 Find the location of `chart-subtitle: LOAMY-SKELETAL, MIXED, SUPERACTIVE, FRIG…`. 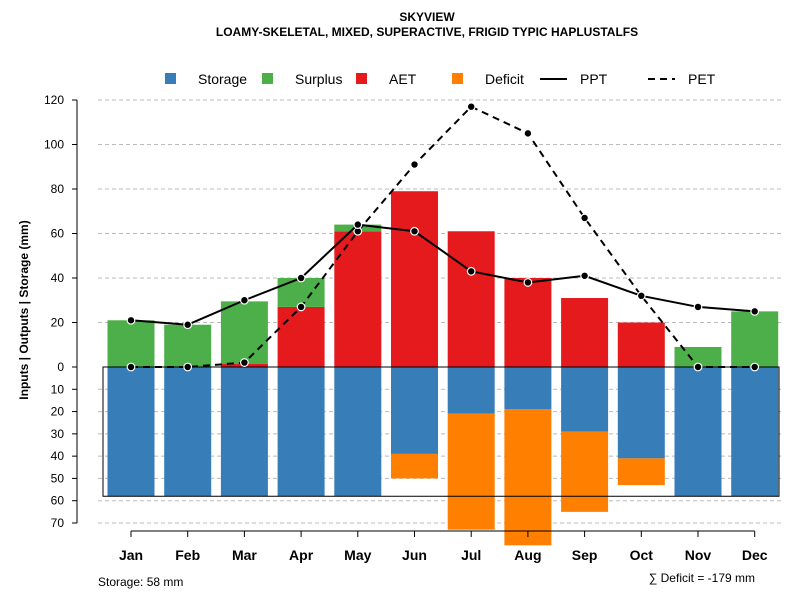

chart-subtitle: LOAMY-SKELETAL, MIXED, SUPERACTIVE, FRIG… is located at coordinates (427, 32).